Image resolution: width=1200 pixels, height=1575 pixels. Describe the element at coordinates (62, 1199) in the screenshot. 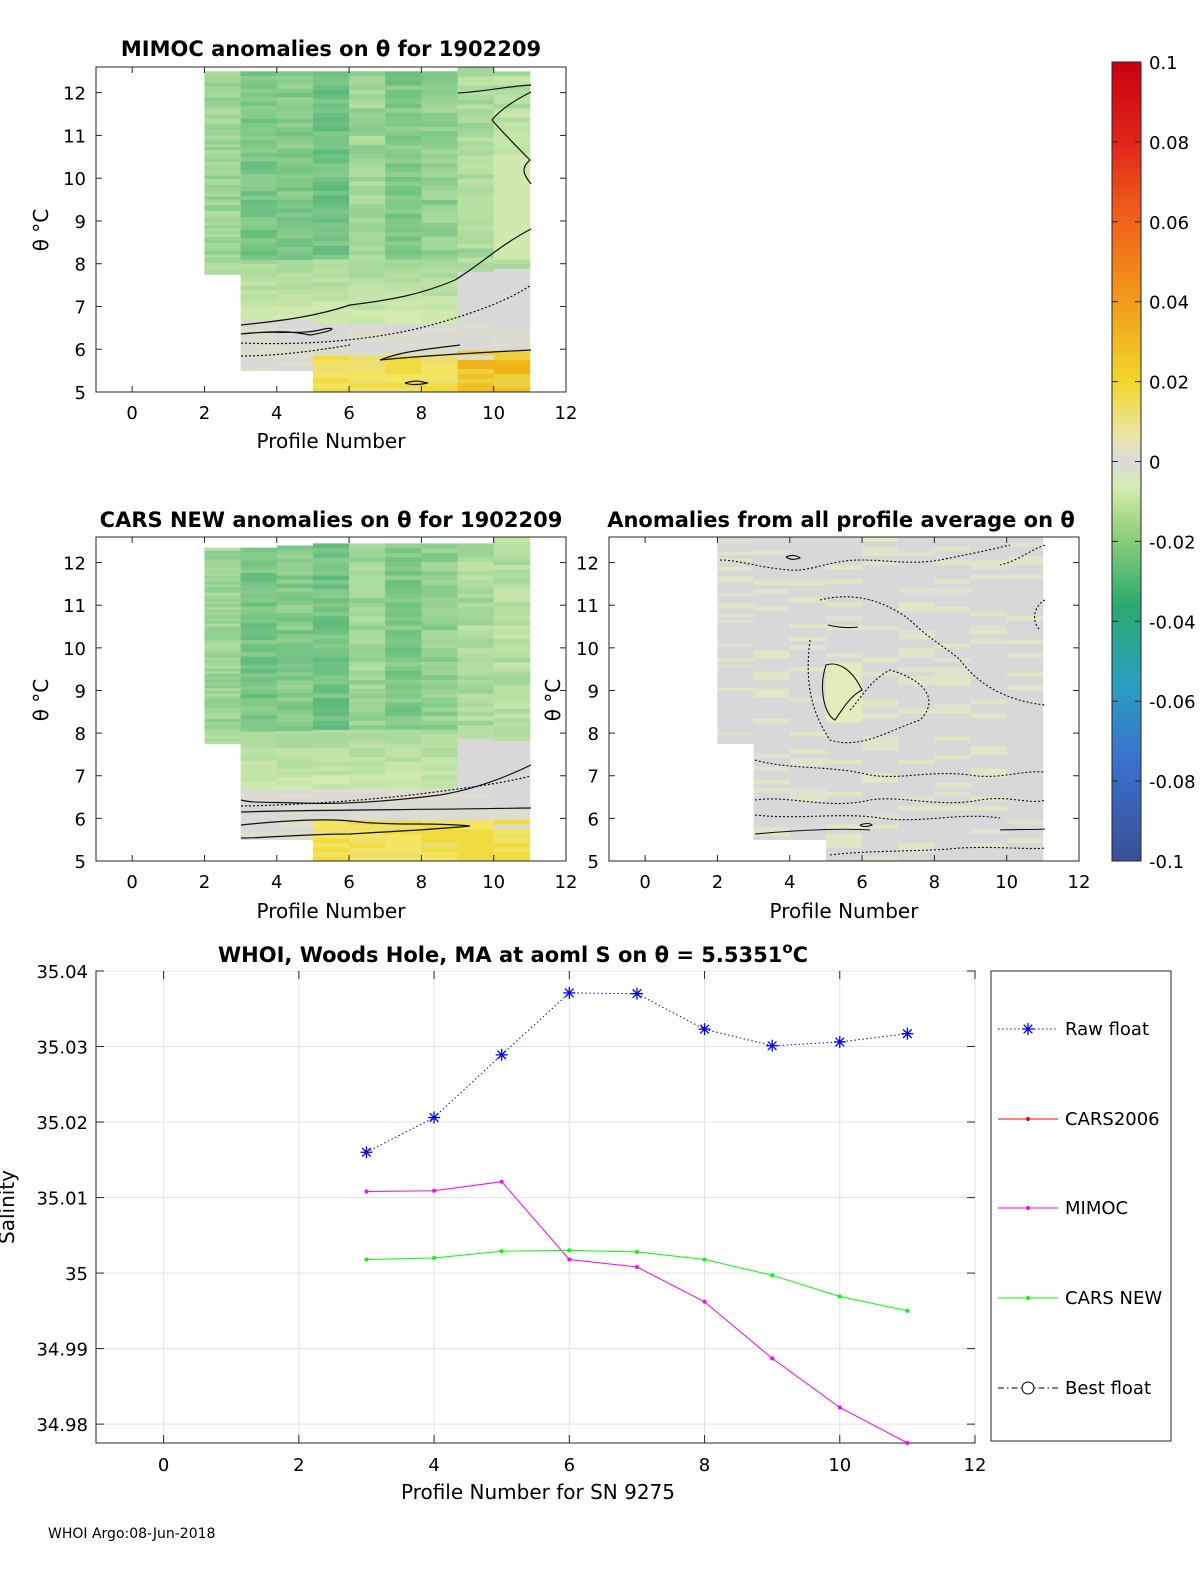

I see `y-tick-label: 35.01` at that location.